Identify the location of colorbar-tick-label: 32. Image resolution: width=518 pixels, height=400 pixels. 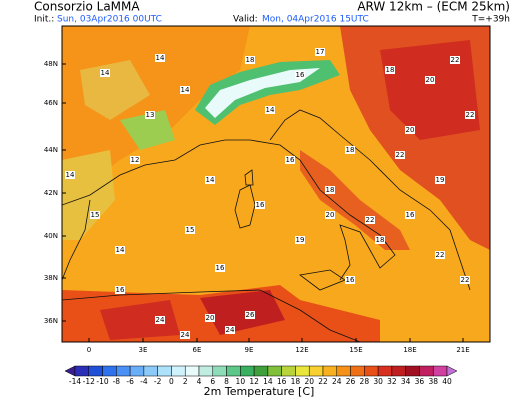
(392, 381).